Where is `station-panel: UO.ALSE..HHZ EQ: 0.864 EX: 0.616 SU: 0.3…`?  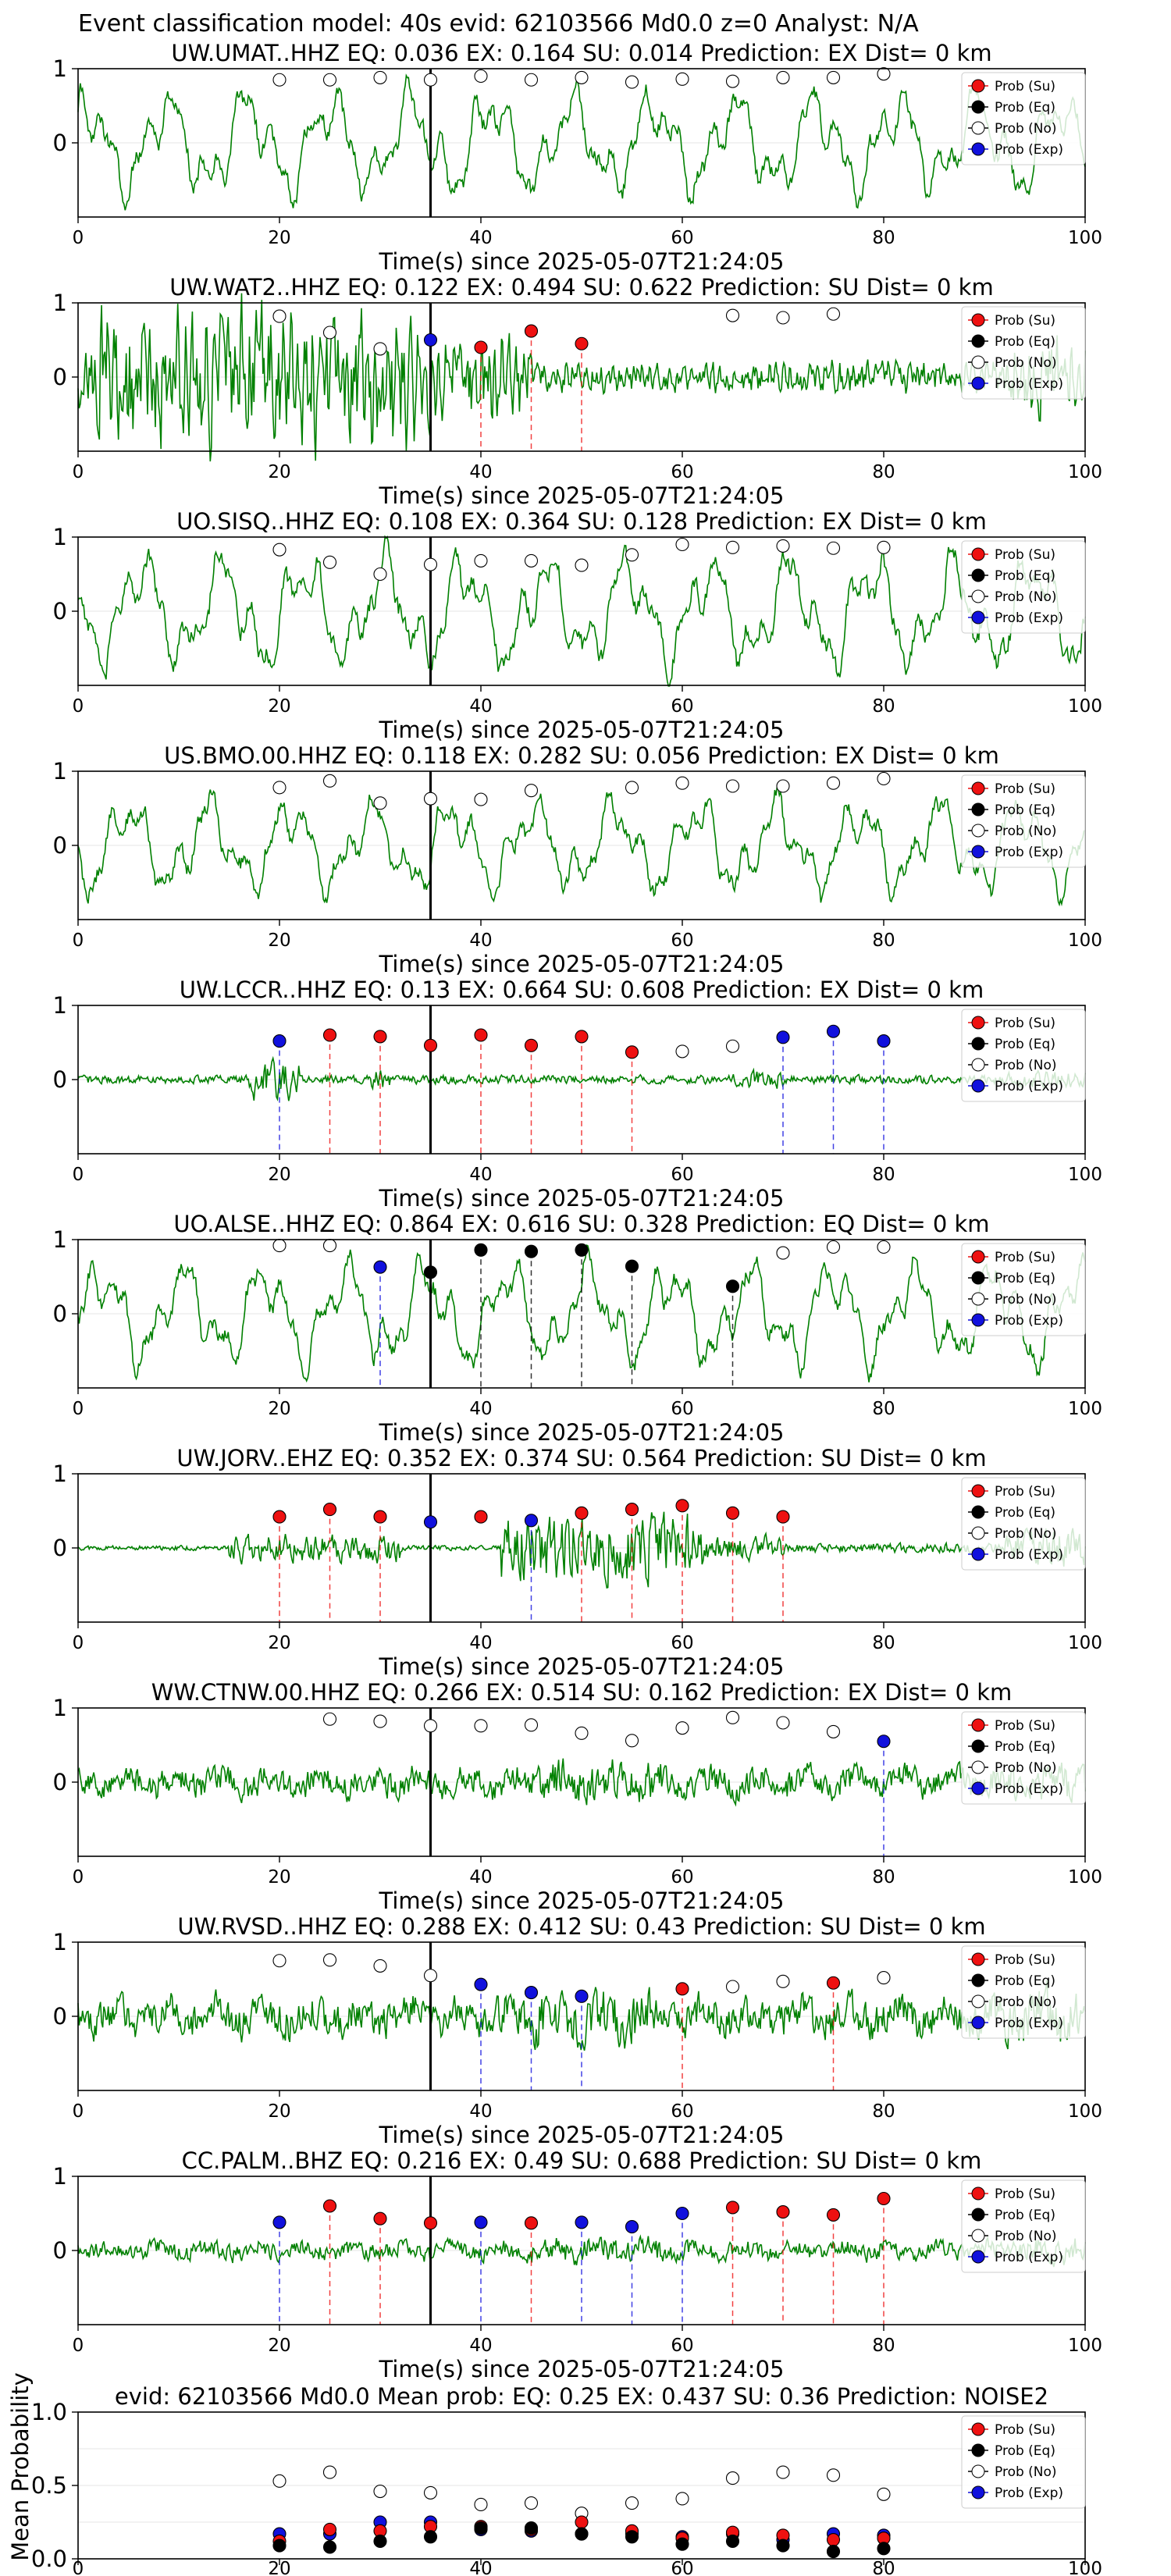 station-panel: UO.ALSE..HHZ EQ: 0.864 EX: 0.616 SU: 0.3… is located at coordinates (577, 1328).